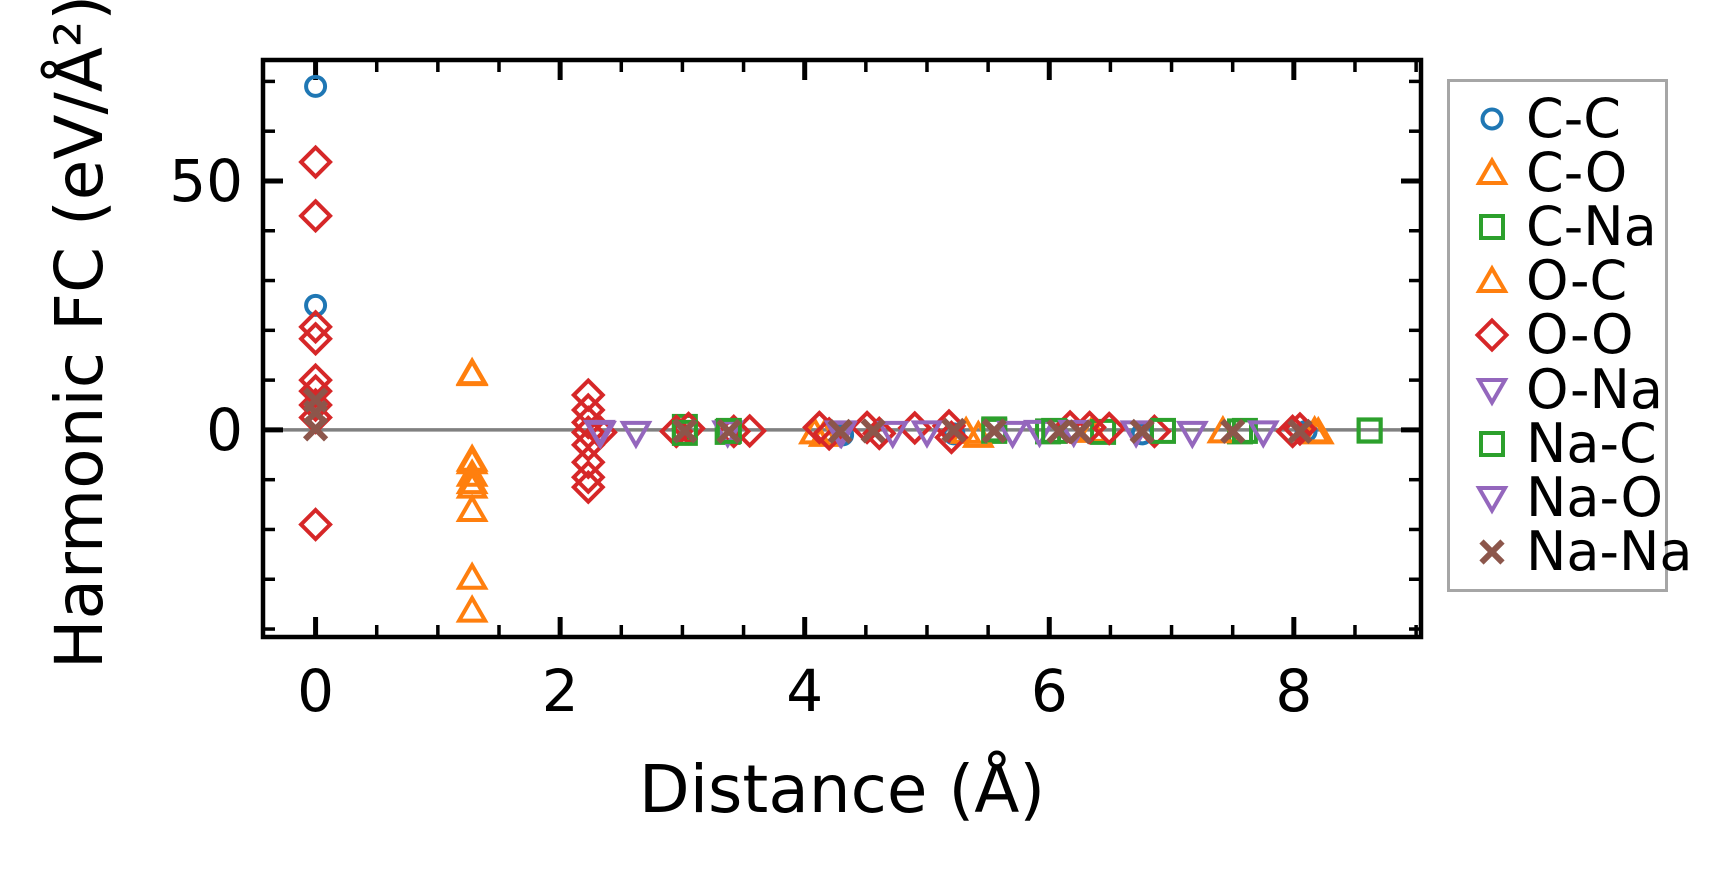 The width and height of the screenshot is (1726, 883). I want to click on legend-entry-C-C: C-C, so click(1557, 119).